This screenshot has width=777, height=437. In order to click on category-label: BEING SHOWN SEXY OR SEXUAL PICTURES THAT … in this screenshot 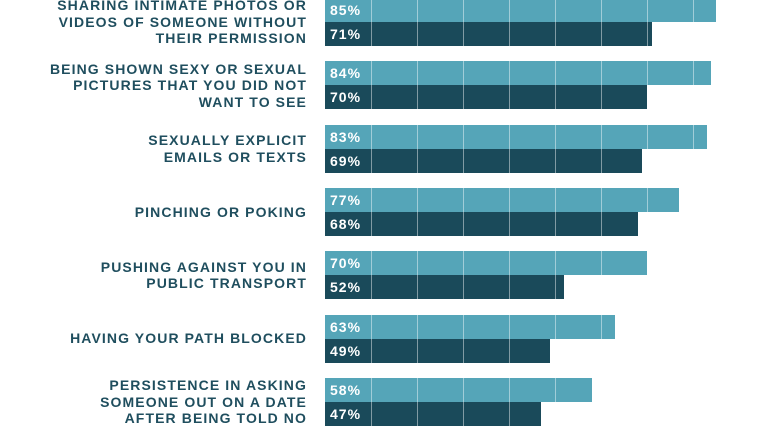, I will do `click(163, 86)`.